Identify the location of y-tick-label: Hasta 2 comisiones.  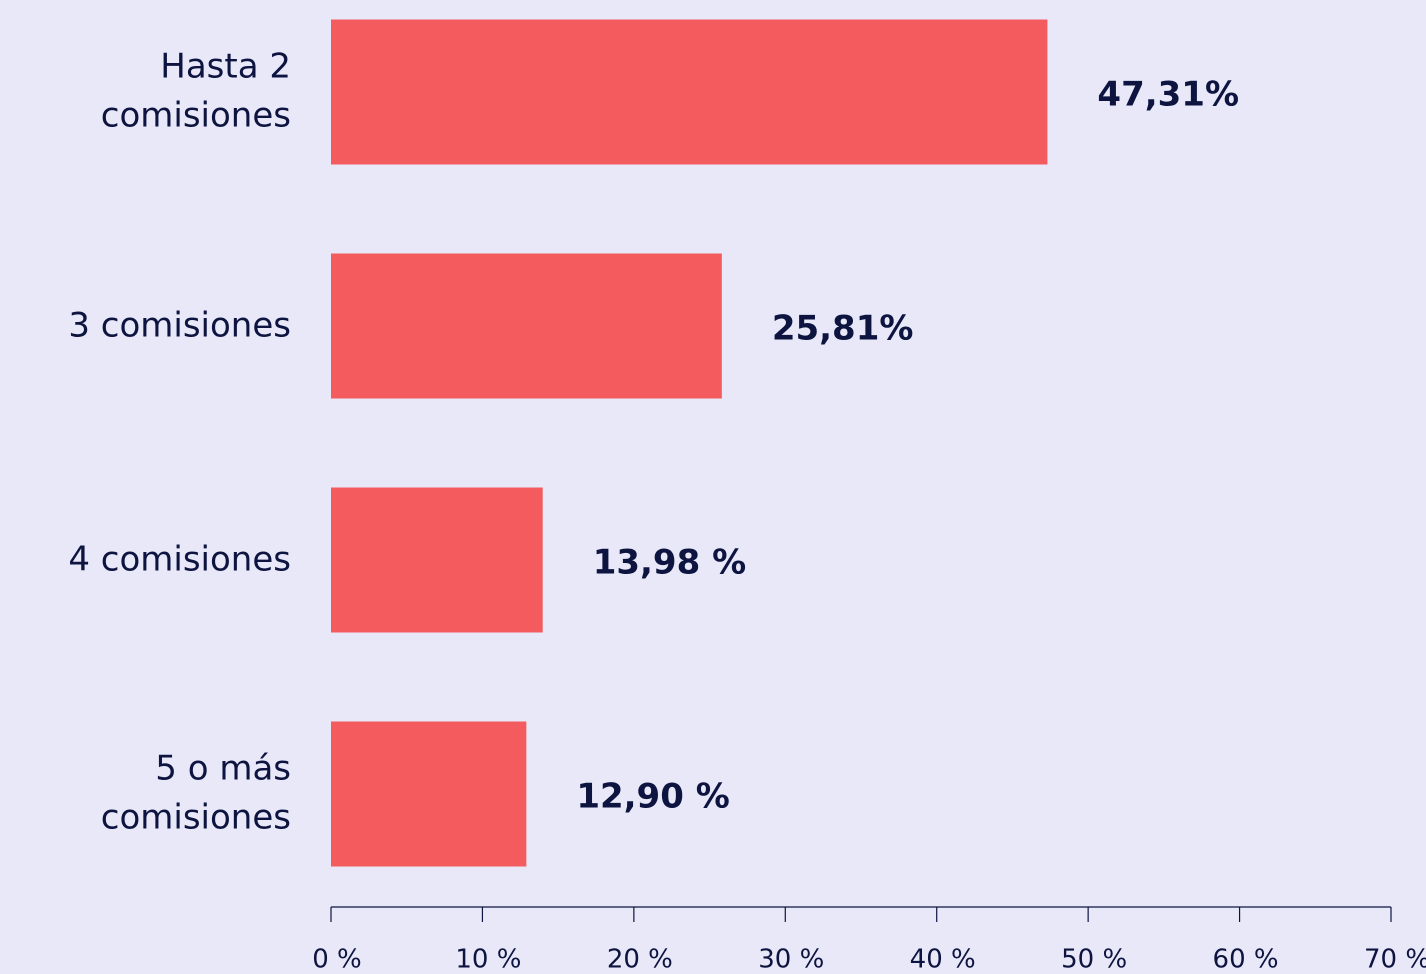
(195, 91).